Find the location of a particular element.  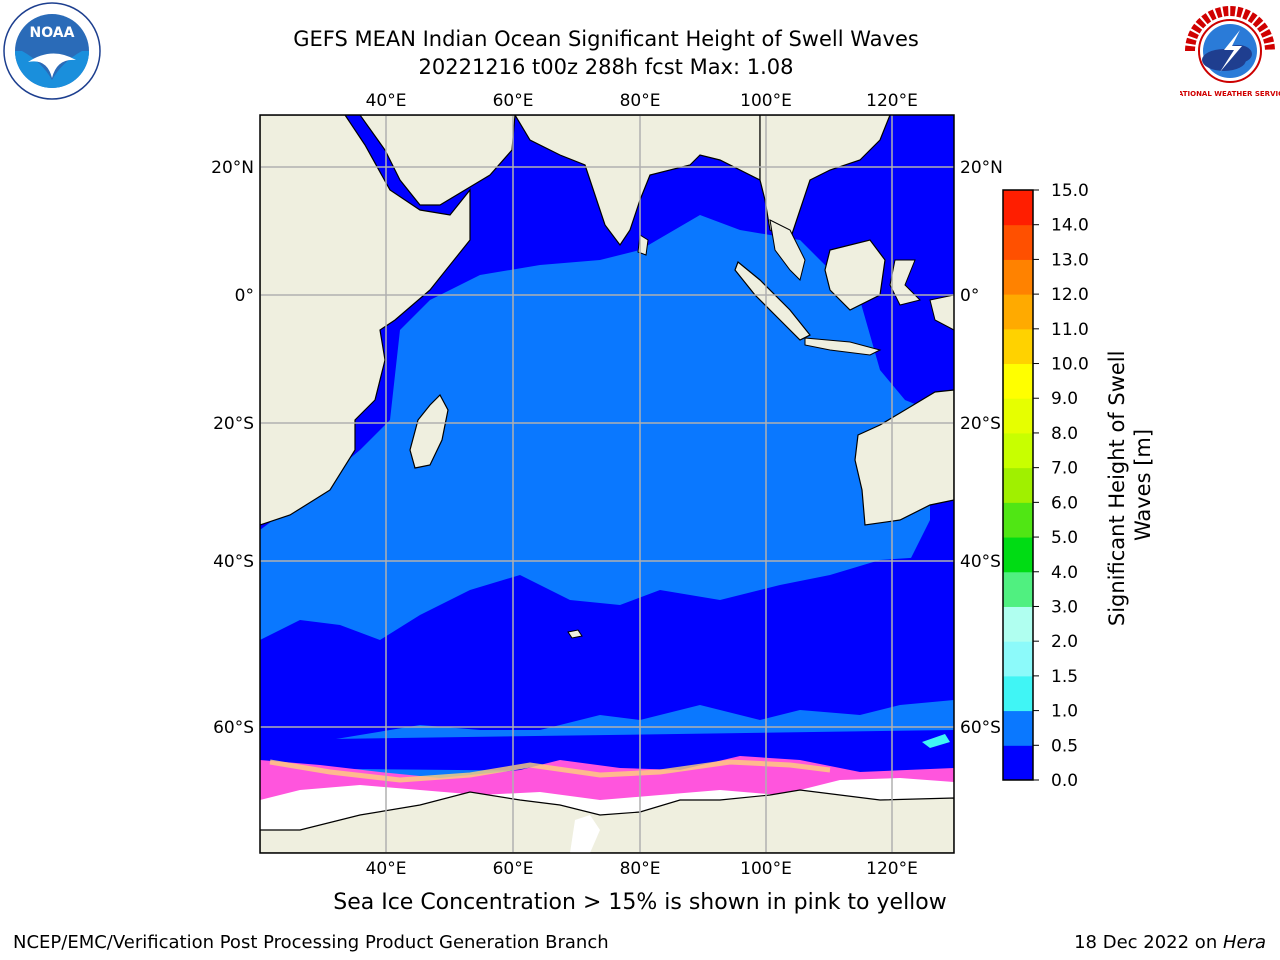

lon-labels-bottom: 40°E 60°E 80°E 100°E 120°E is located at coordinates (642, 869).